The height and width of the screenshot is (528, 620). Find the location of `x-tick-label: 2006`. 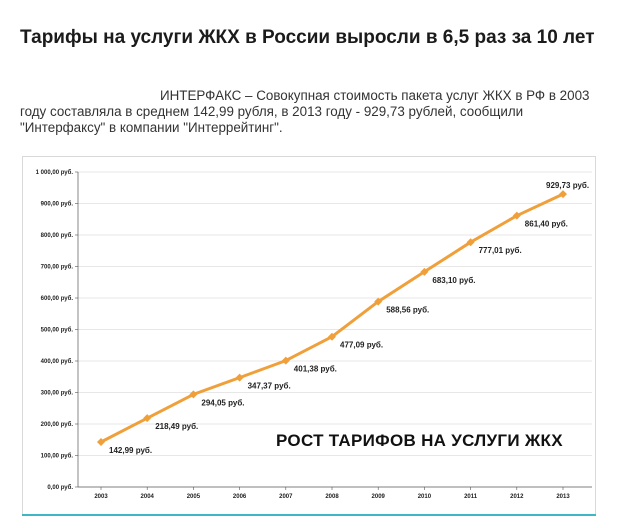

x-tick-label: 2006 is located at coordinates (240, 497).